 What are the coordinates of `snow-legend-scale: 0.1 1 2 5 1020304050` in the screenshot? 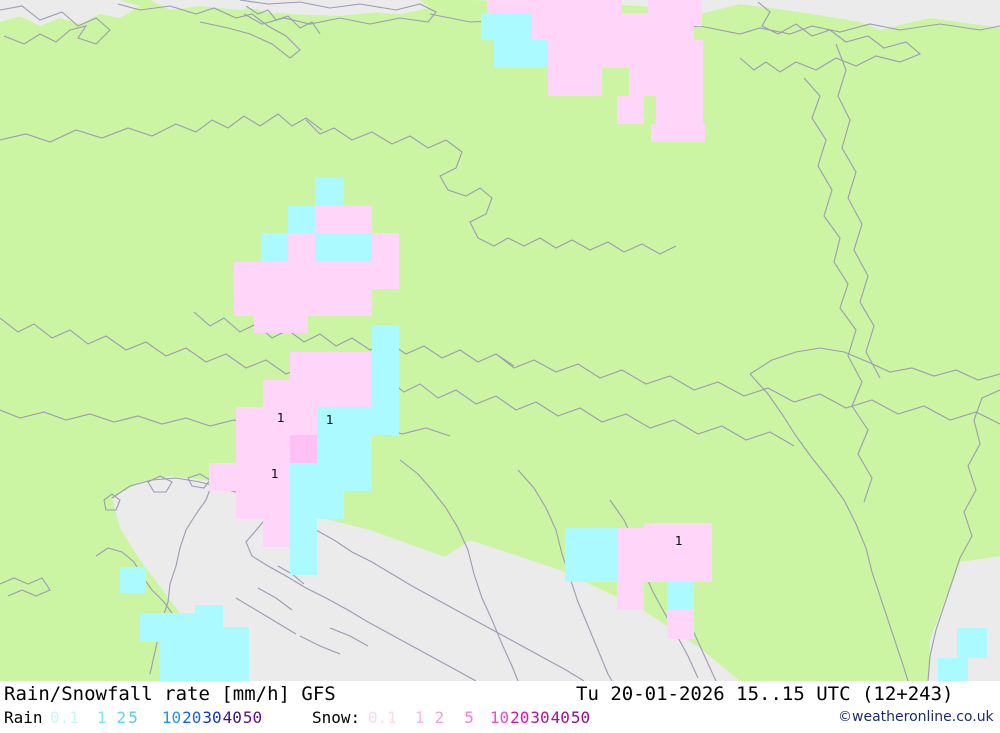 It's located at (479, 717).